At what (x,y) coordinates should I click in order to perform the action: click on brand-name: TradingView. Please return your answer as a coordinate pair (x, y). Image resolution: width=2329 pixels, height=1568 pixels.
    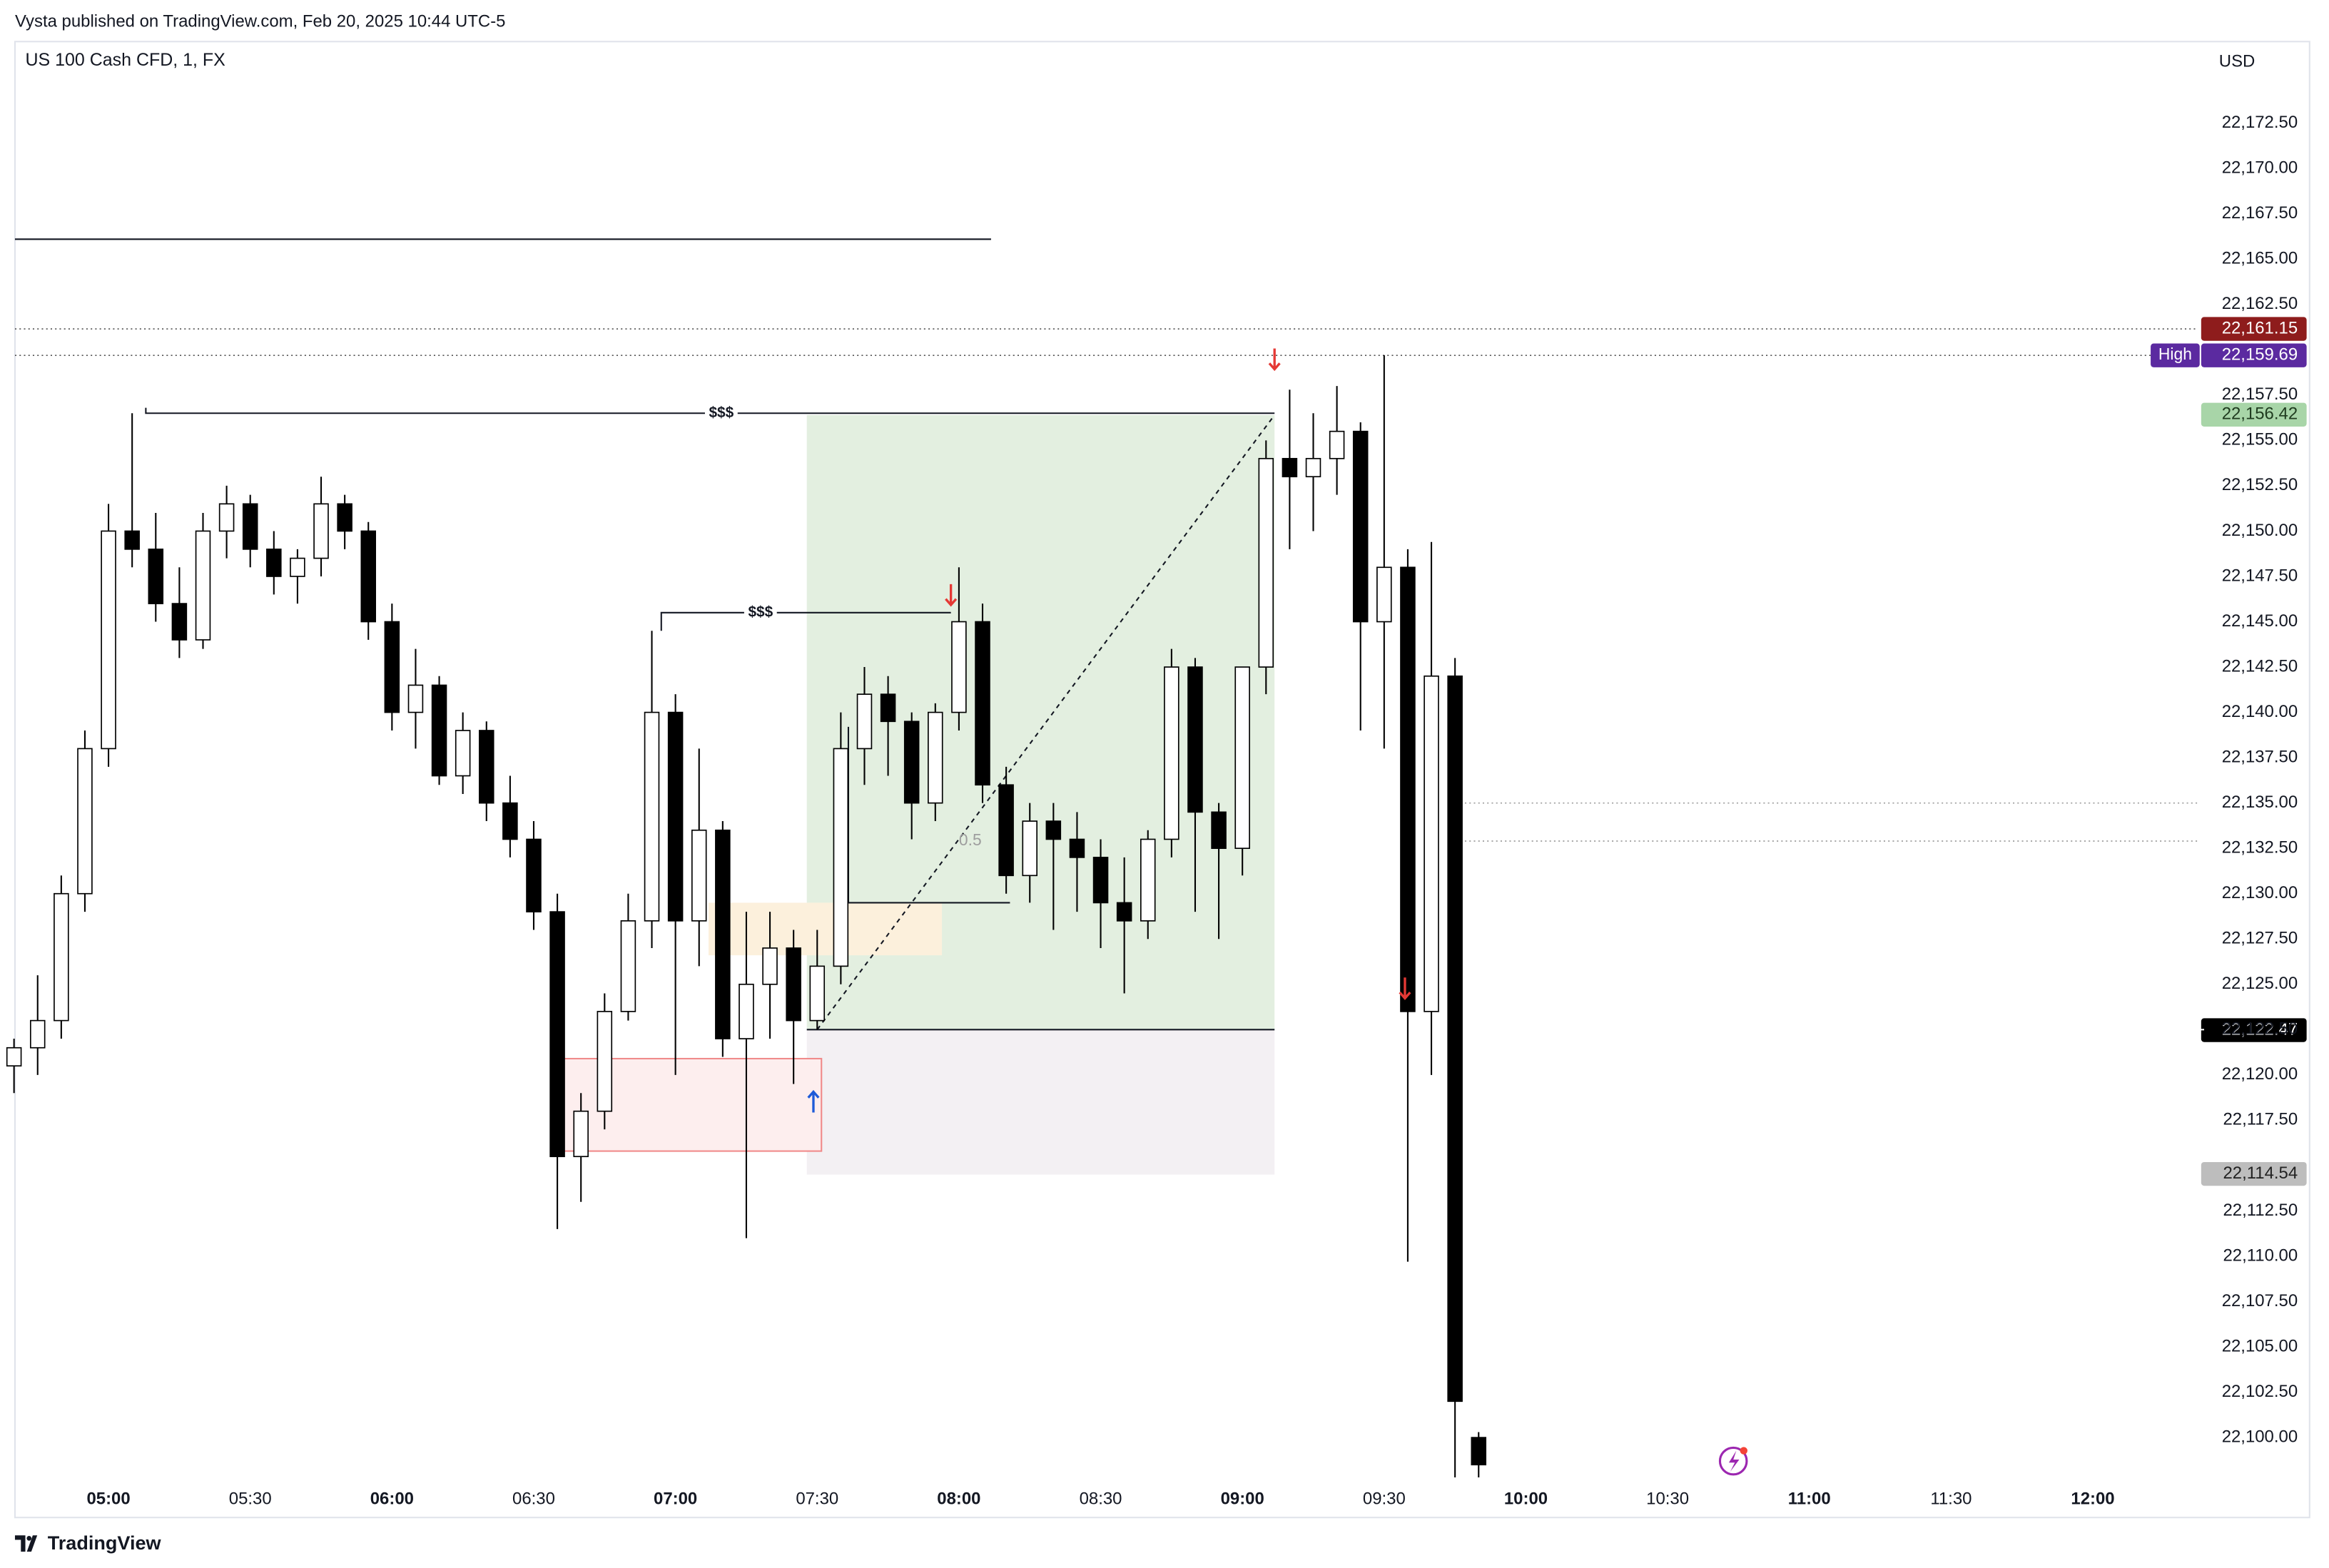
    Looking at the image, I should click on (105, 1543).